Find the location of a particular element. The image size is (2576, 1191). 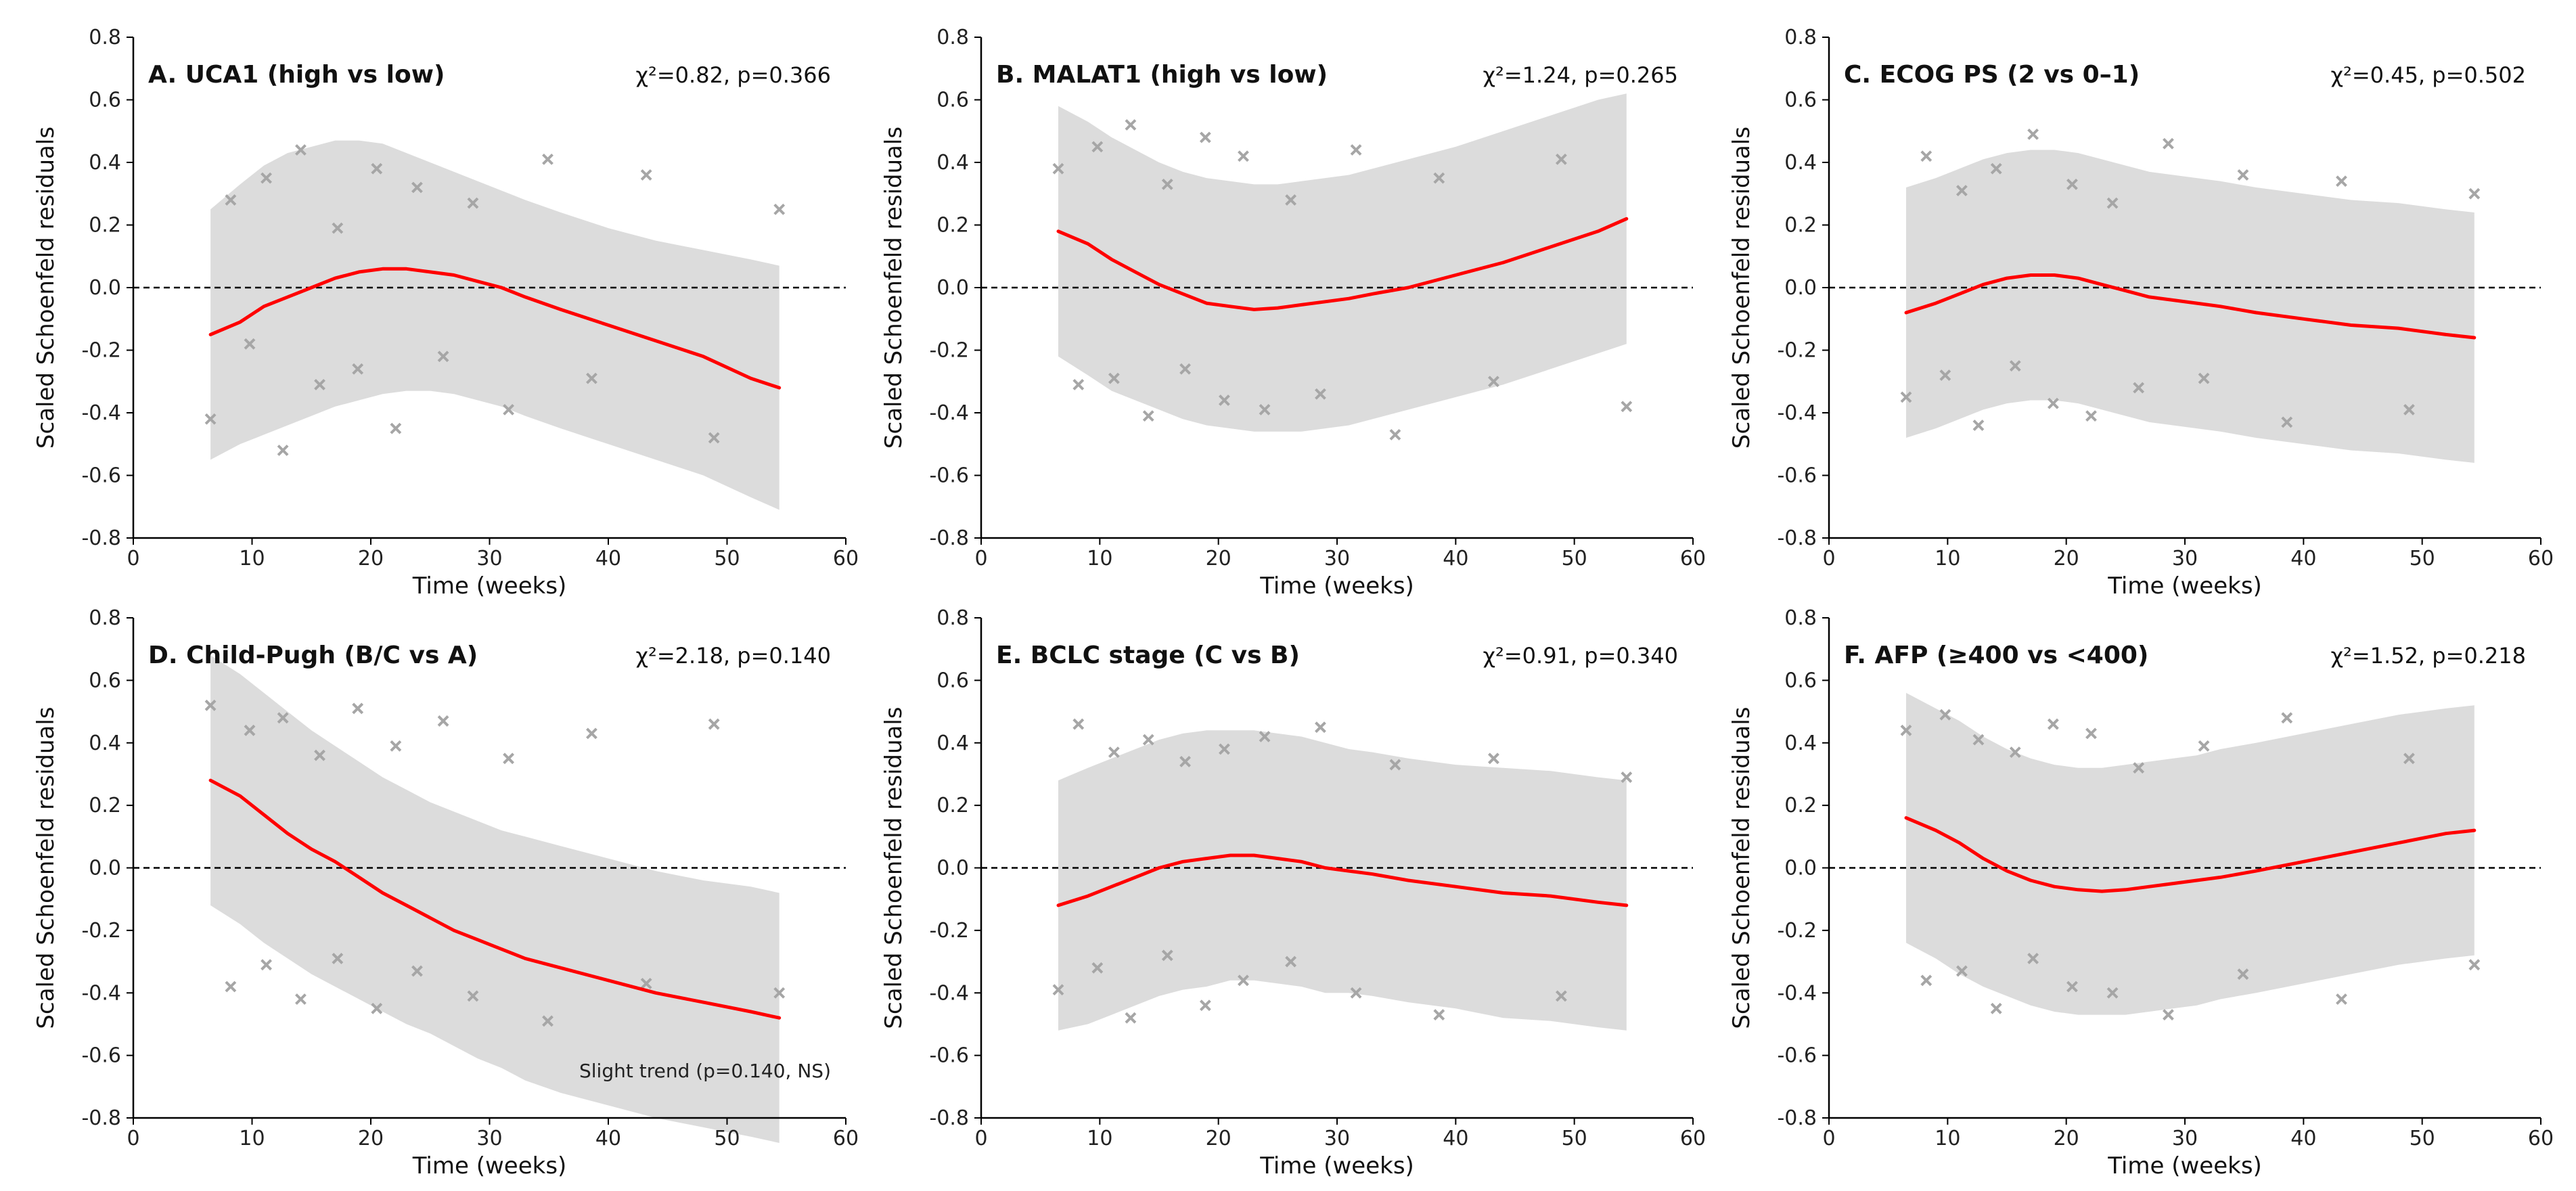

x-tick-label: 40 is located at coordinates (1455, 558).